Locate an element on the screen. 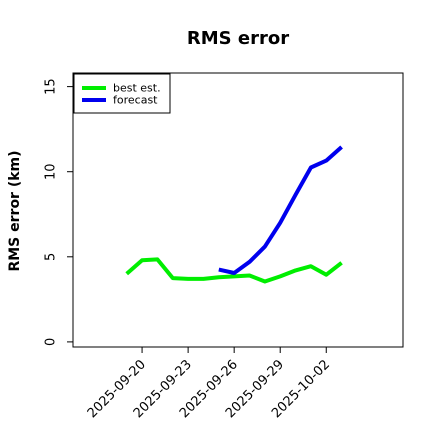 The width and height of the screenshot is (440, 444). legend-label: best est. is located at coordinates (137, 88).